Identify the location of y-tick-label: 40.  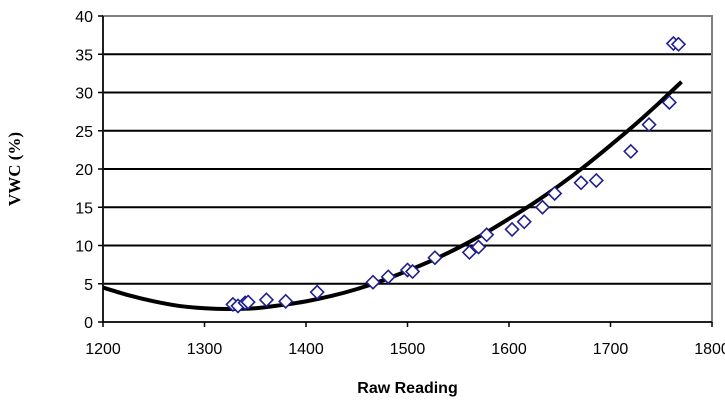
(84, 17).